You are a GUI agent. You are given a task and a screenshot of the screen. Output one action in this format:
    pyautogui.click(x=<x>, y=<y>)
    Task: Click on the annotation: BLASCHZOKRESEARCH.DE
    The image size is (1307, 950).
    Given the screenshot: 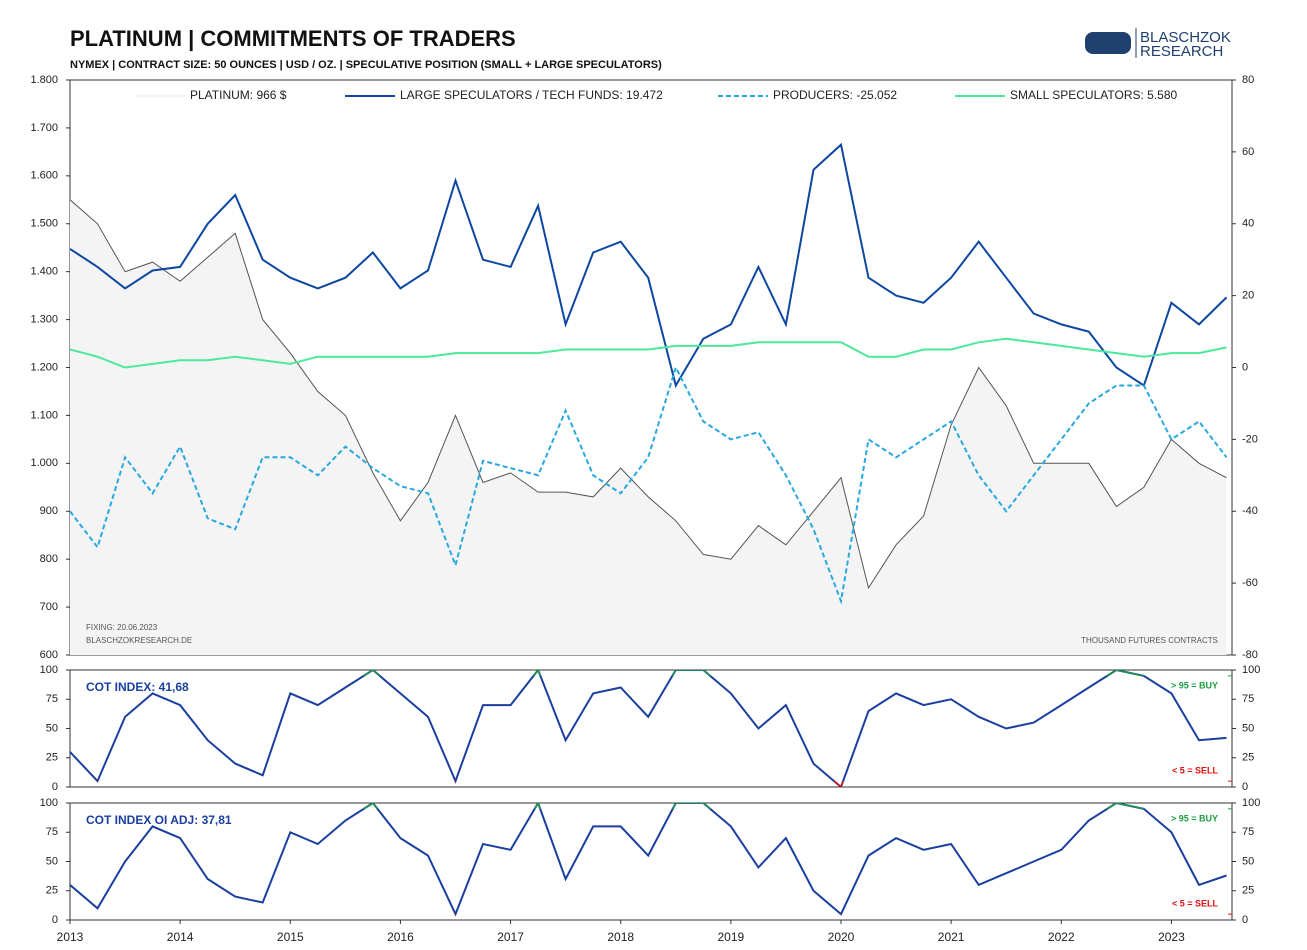 What is the action you would take?
    pyautogui.click(x=139, y=640)
    